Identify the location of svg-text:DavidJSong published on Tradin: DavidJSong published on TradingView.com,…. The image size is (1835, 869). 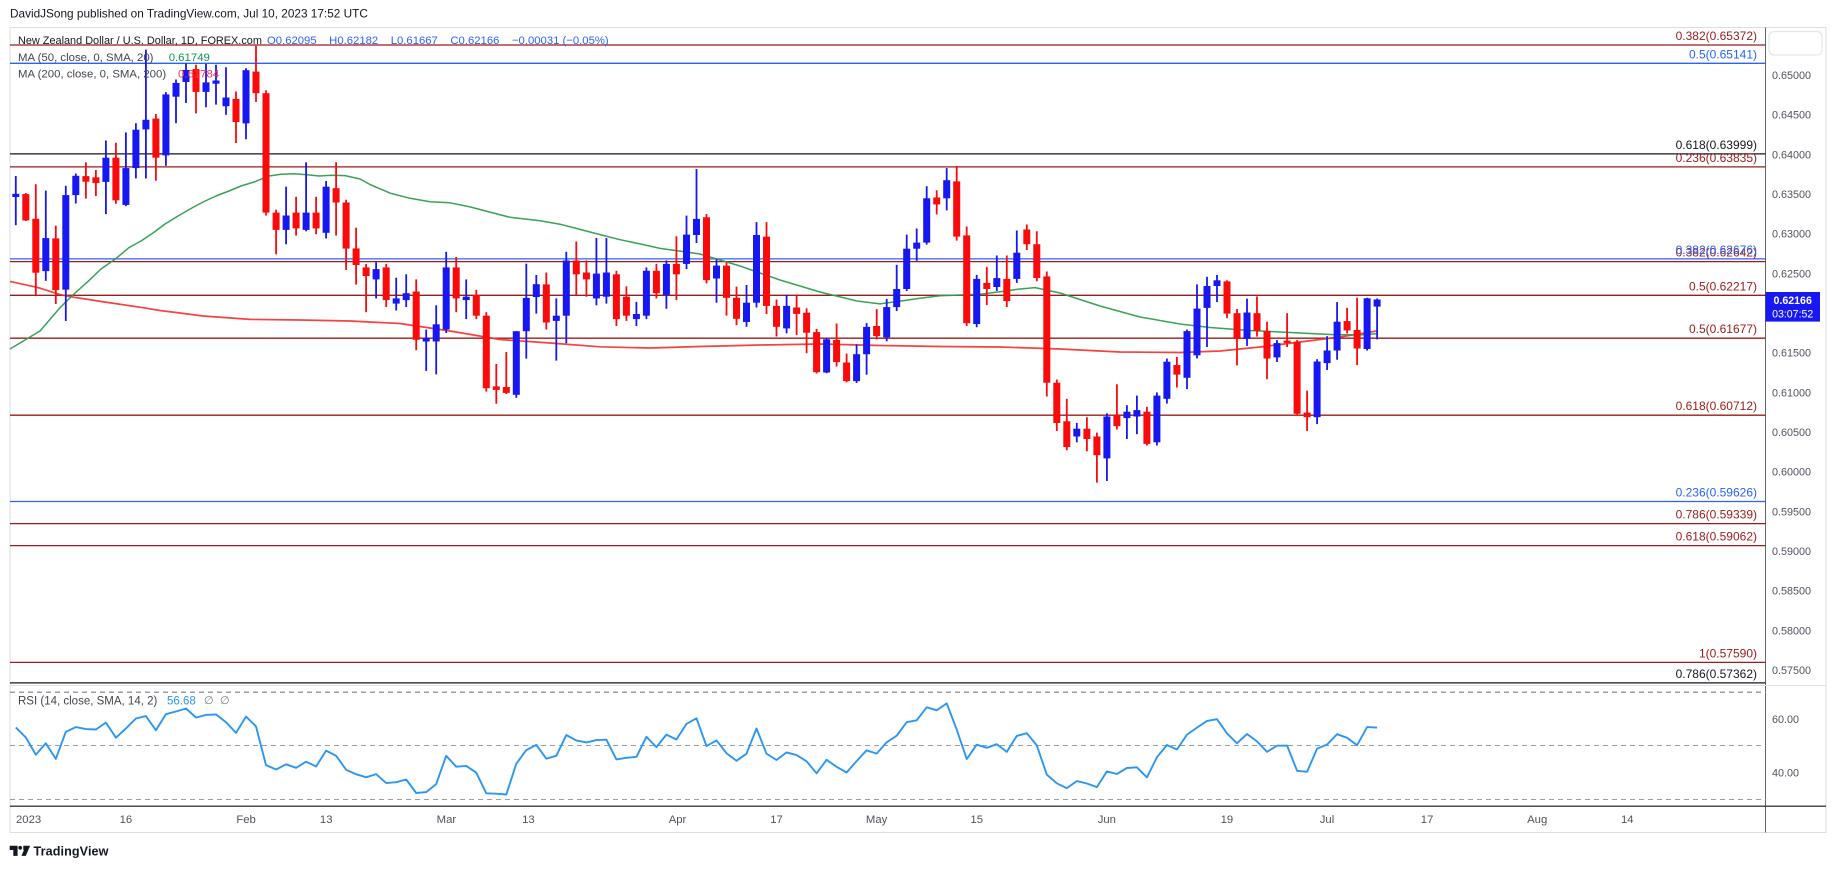
(189, 14).